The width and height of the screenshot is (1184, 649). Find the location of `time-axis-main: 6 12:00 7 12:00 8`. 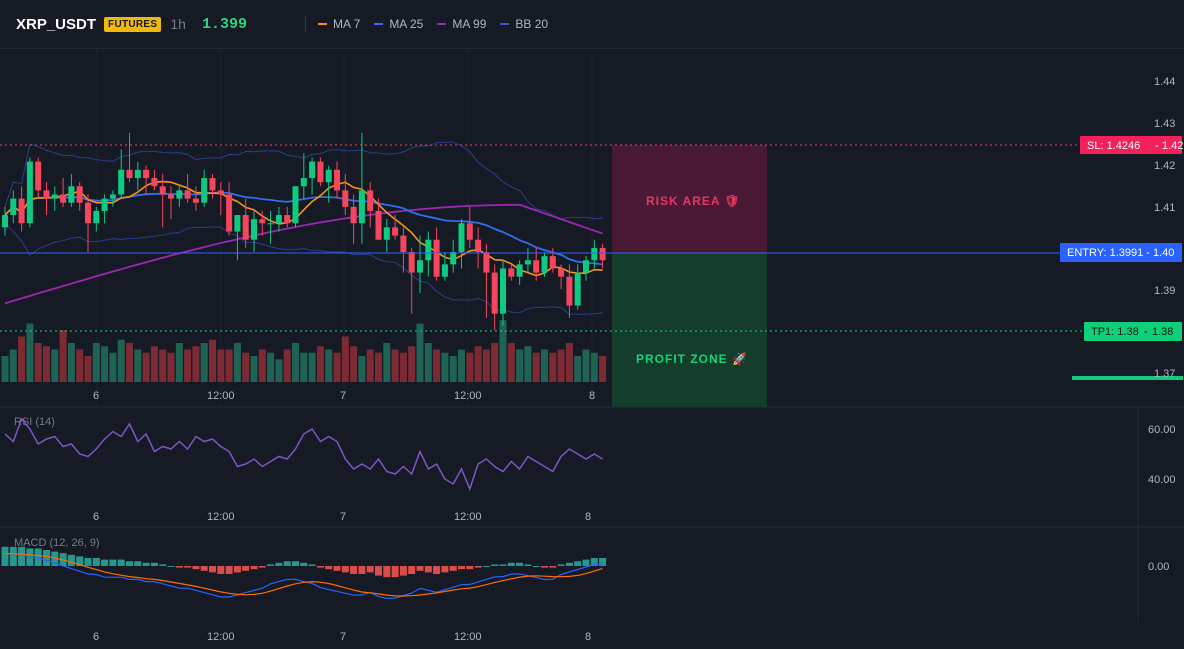

time-axis-main: 6 12:00 7 12:00 8 is located at coordinates (344, 396).